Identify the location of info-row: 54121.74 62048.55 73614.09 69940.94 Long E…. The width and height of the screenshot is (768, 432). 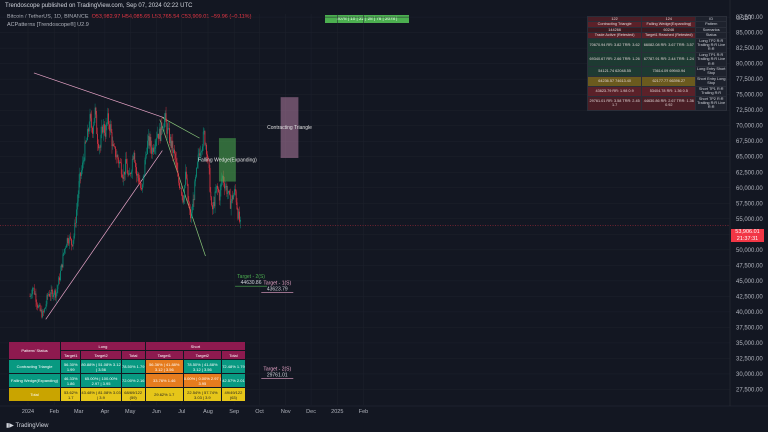
(656, 71).